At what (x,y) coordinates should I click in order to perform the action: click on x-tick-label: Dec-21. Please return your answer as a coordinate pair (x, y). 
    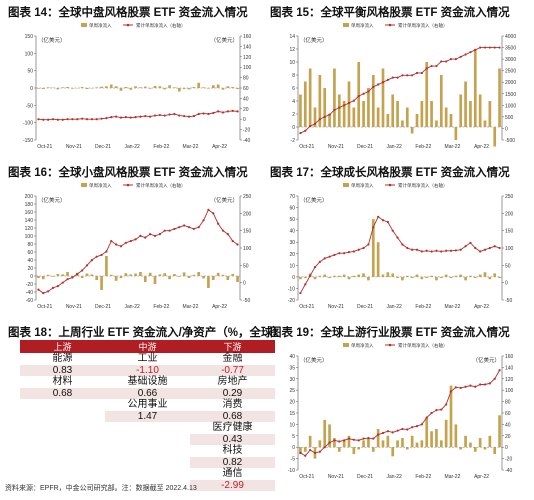
    Looking at the image, I should click on (103, 307).